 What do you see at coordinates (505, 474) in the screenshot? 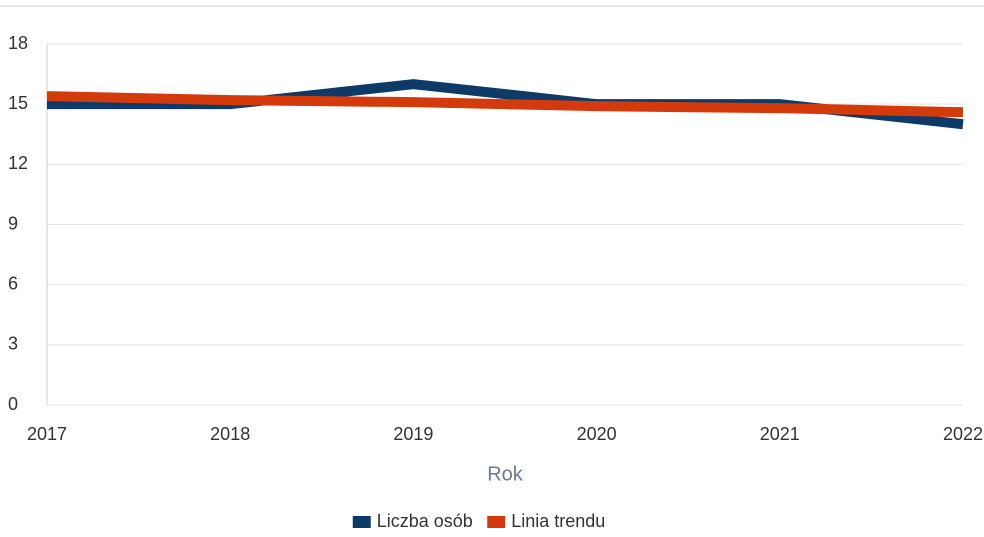
I see `x-axis-label: Rok` at bounding box center [505, 474].